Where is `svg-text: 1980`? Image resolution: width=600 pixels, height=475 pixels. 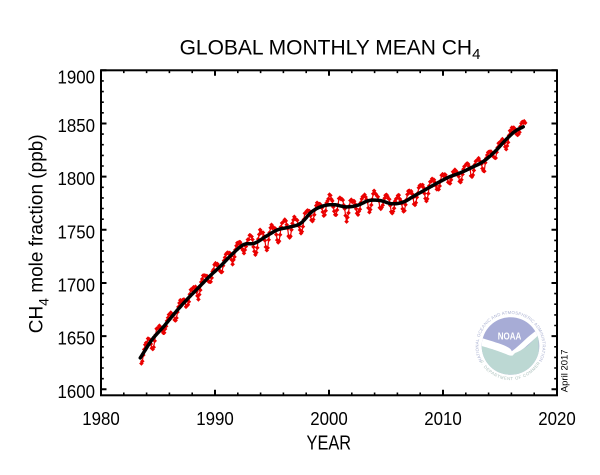 svg-text: 1980 is located at coordinates (101, 419).